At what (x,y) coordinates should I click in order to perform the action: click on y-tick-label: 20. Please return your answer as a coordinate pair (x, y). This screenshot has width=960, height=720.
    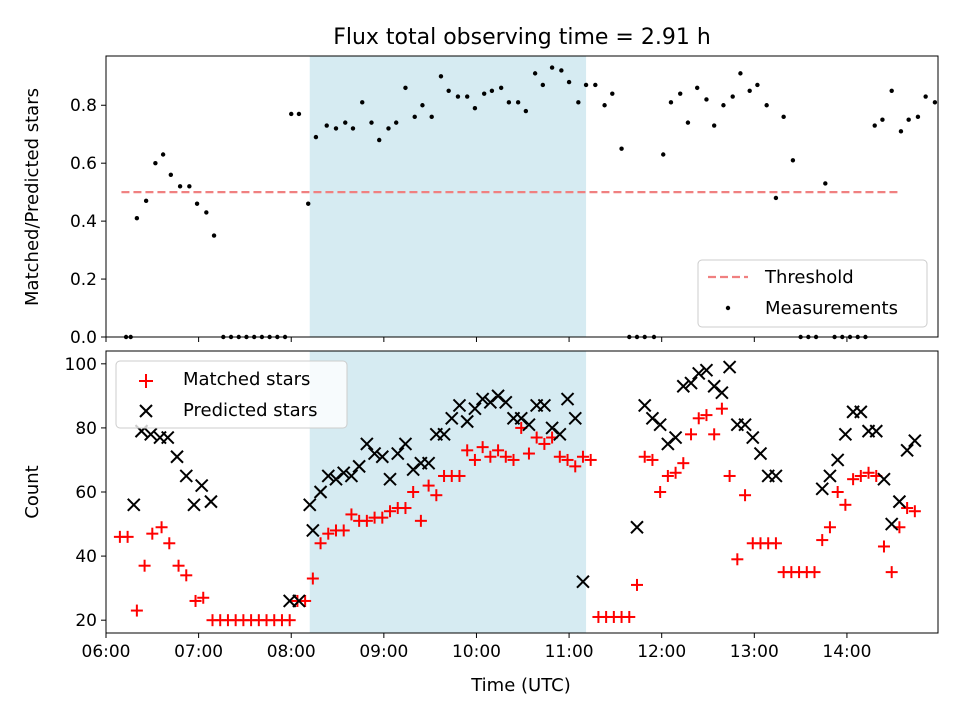
    Looking at the image, I should click on (86, 621).